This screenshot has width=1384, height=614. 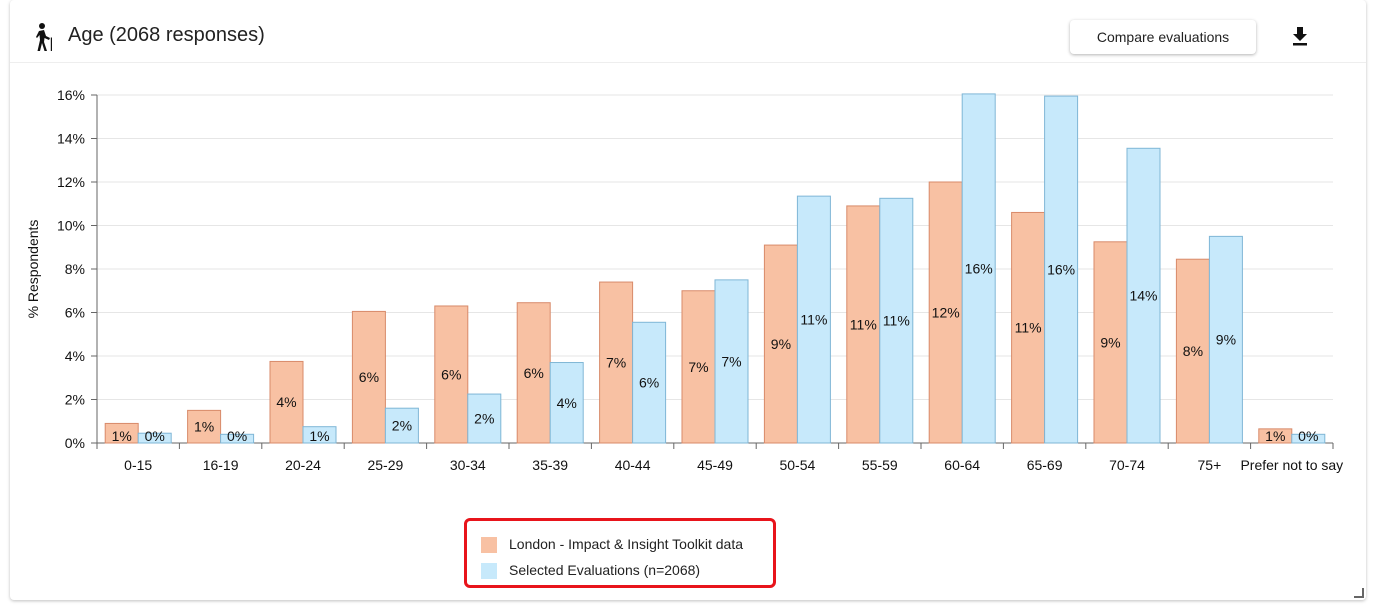 What do you see at coordinates (626, 544) in the screenshot?
I see `legend-label-london: London - Impact & Insight Toolkit data` at bounding box center [626, 544].